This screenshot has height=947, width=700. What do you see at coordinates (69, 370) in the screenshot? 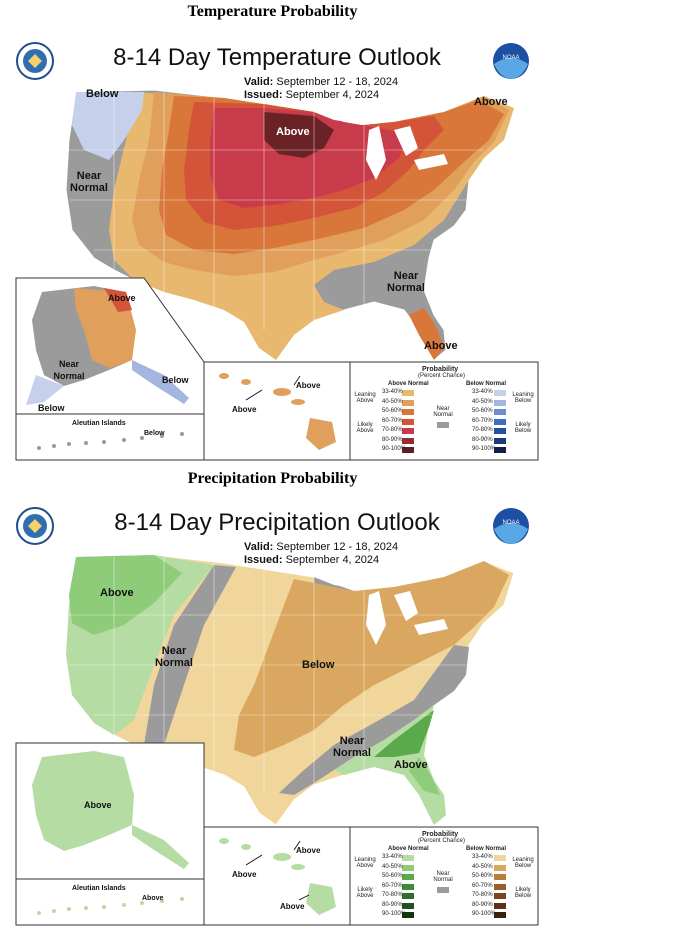
I see `label-ak-near-normal: Near Normal` at bounding box center [69, 370].